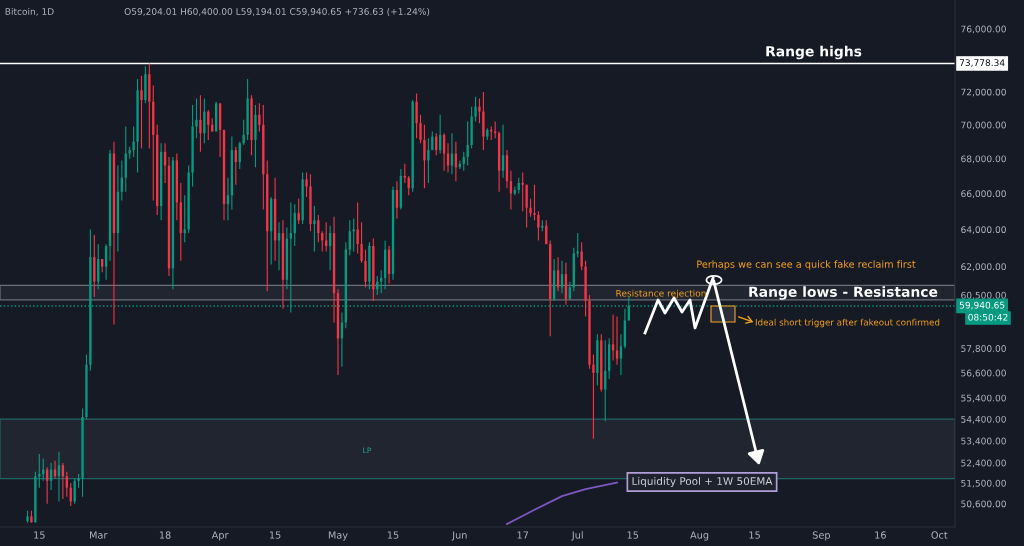  I want to click on x-tick-label: 16, so click(880, 535).